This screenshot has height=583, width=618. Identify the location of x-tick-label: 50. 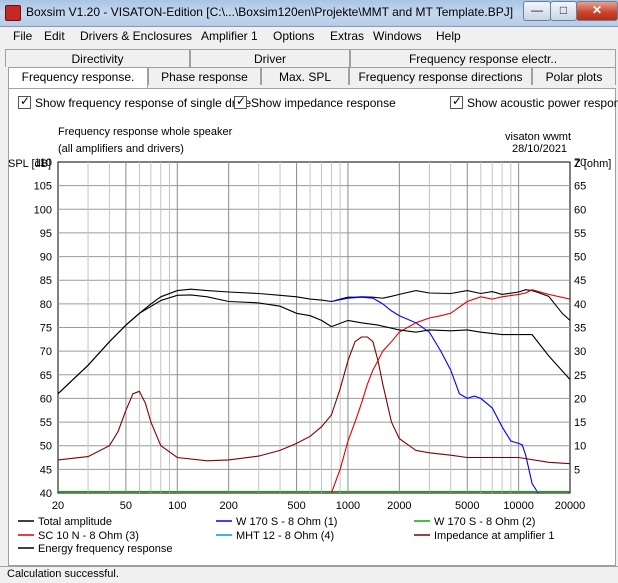
(126, 506).